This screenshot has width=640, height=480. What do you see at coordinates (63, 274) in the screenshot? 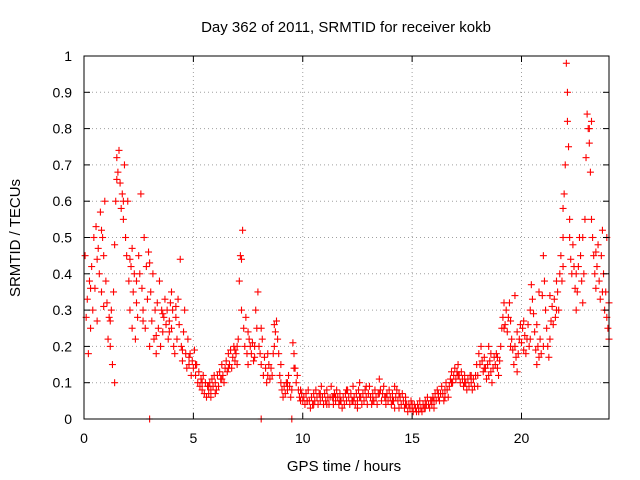
I see `y-tick-label: 0.4` at bounding box center [63, 274].